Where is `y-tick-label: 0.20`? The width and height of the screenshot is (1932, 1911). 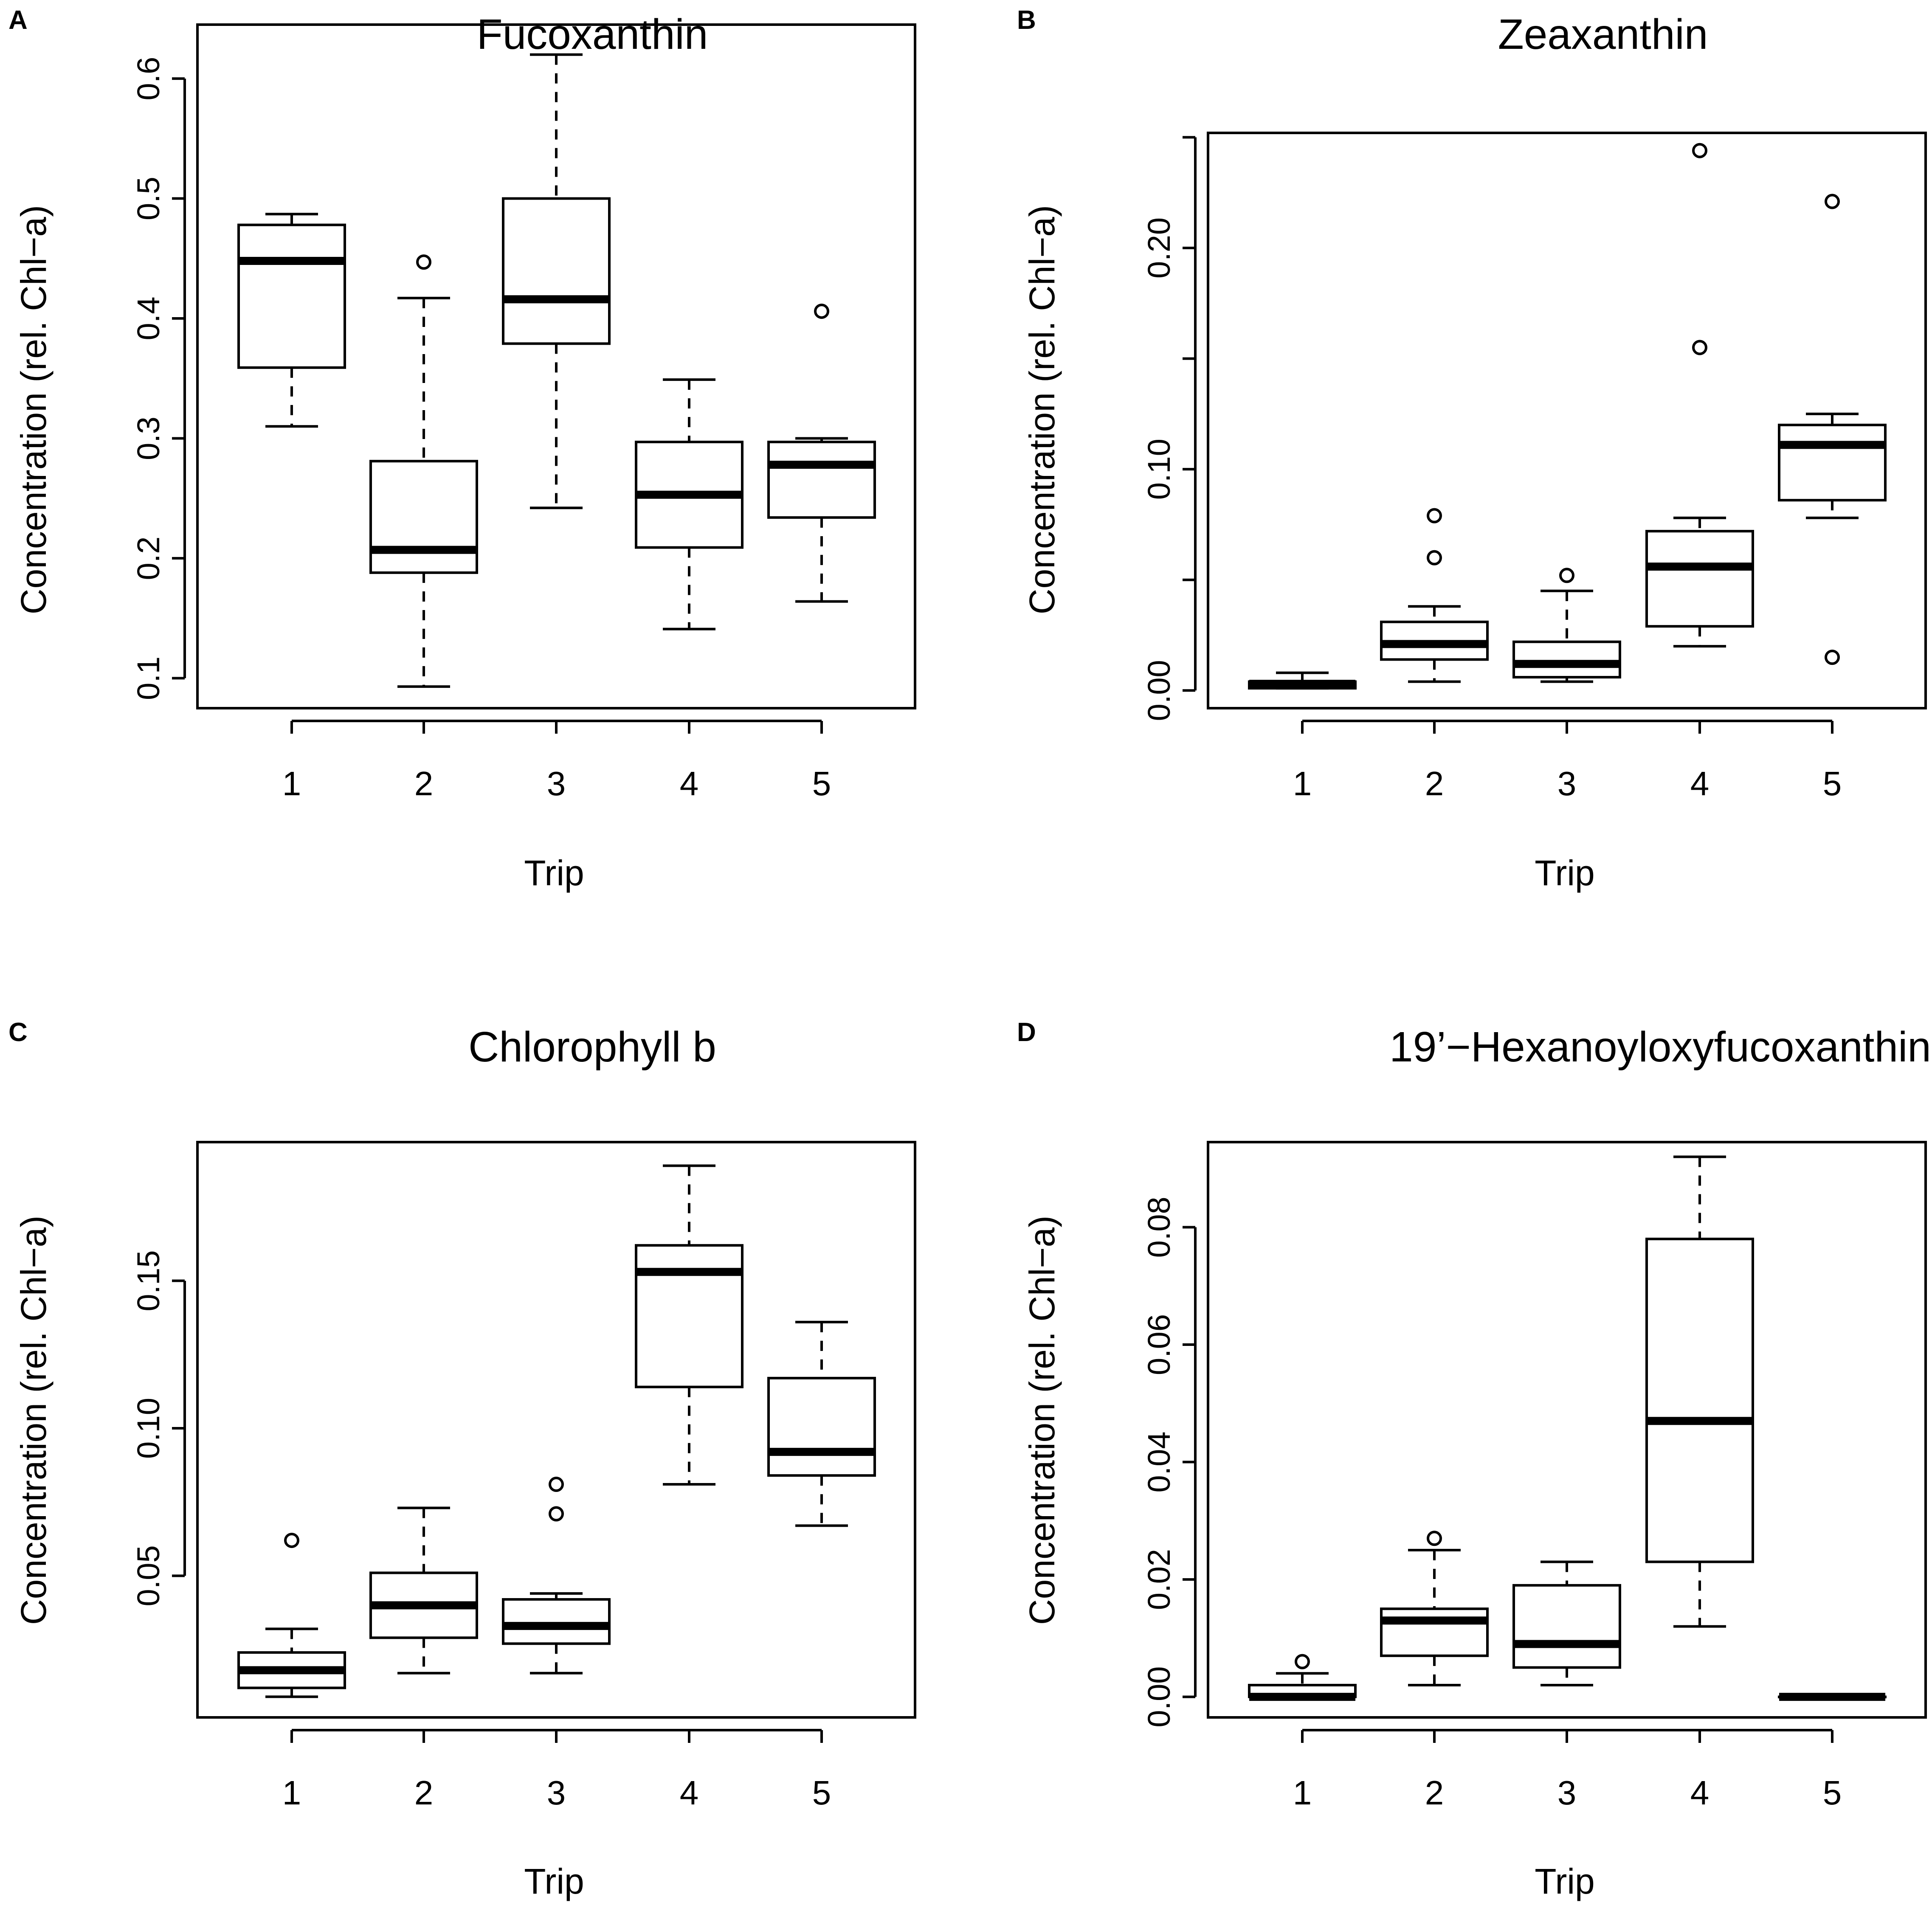 y-tick-label: 0.20 is located at coordinates (1159, 248).